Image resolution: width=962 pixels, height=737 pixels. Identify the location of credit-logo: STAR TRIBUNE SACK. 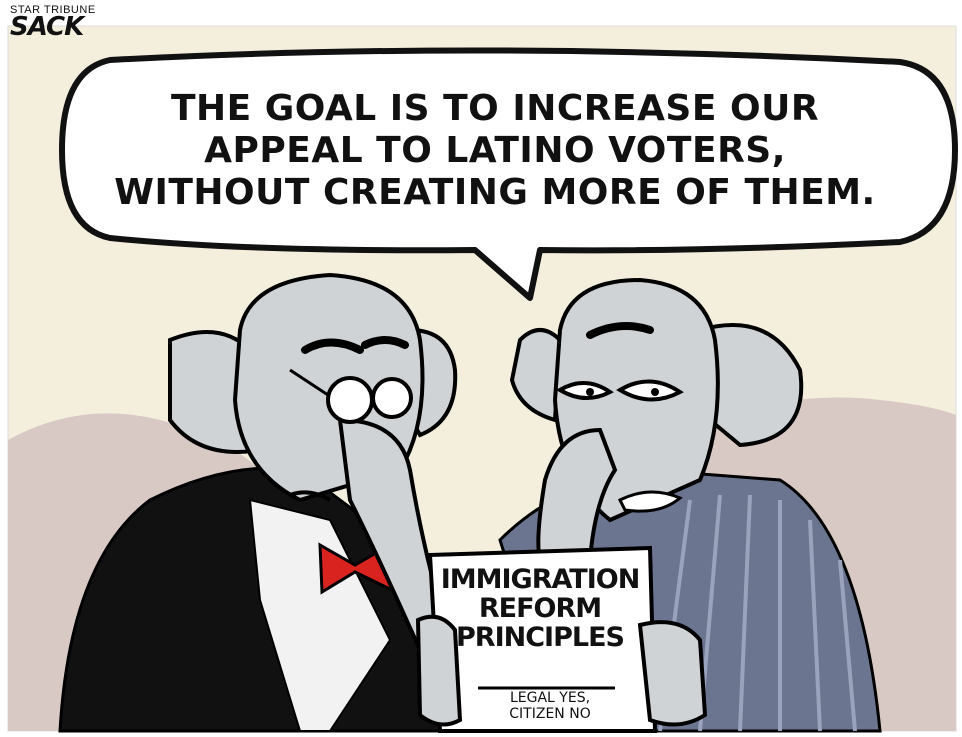
(53, 23).